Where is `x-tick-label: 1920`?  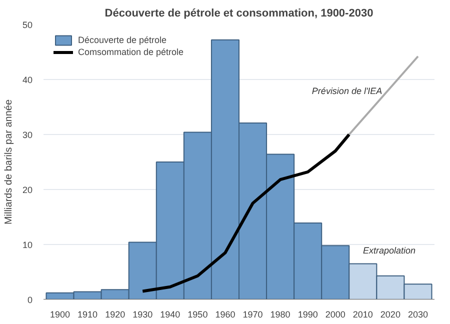
x-tick-label: 1920 is located at coordinates (115, 315).